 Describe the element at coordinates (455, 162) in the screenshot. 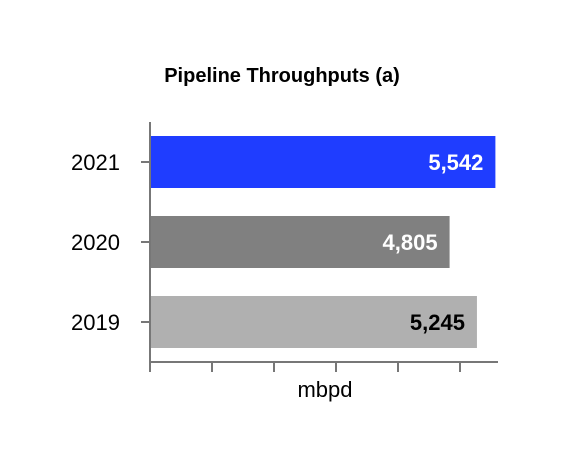

I see `value-label-2021: 5,542` at that location.